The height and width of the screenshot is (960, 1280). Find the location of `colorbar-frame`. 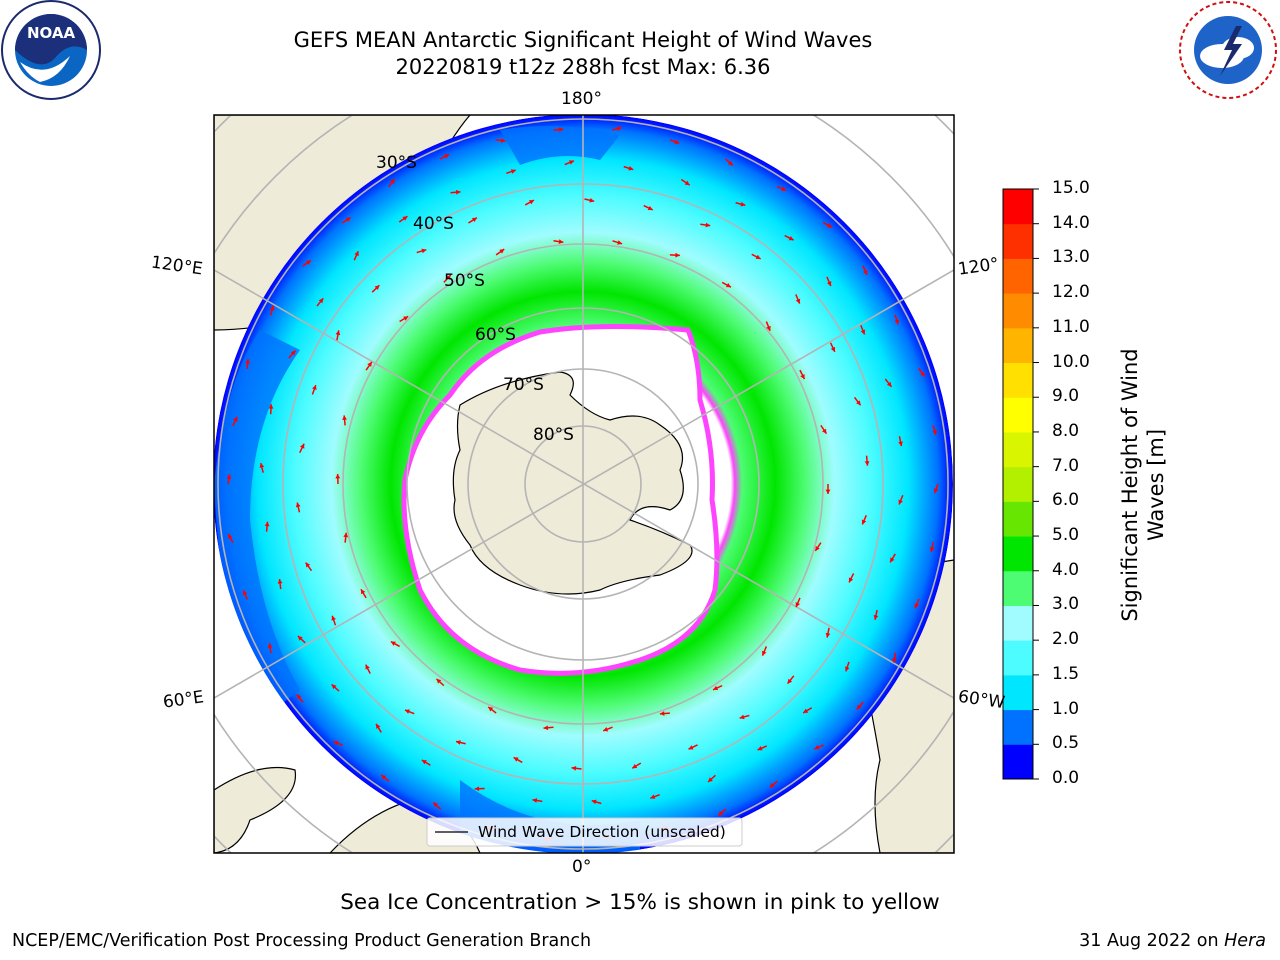

colorbar-frame is located at coordinates (1018, 484).